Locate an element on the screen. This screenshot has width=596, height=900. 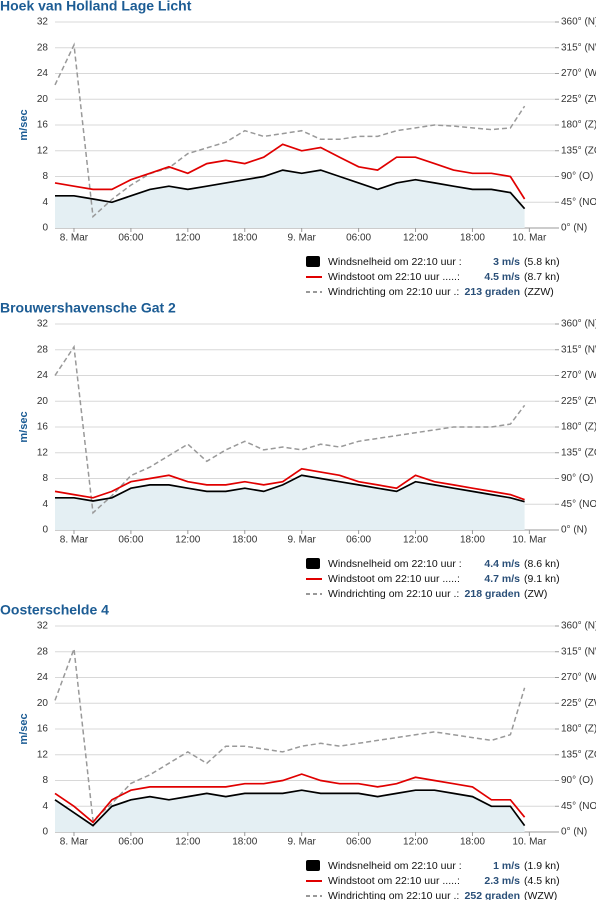
legend-current-extra: (8.6 kn) is located at coordinates (542, 564).